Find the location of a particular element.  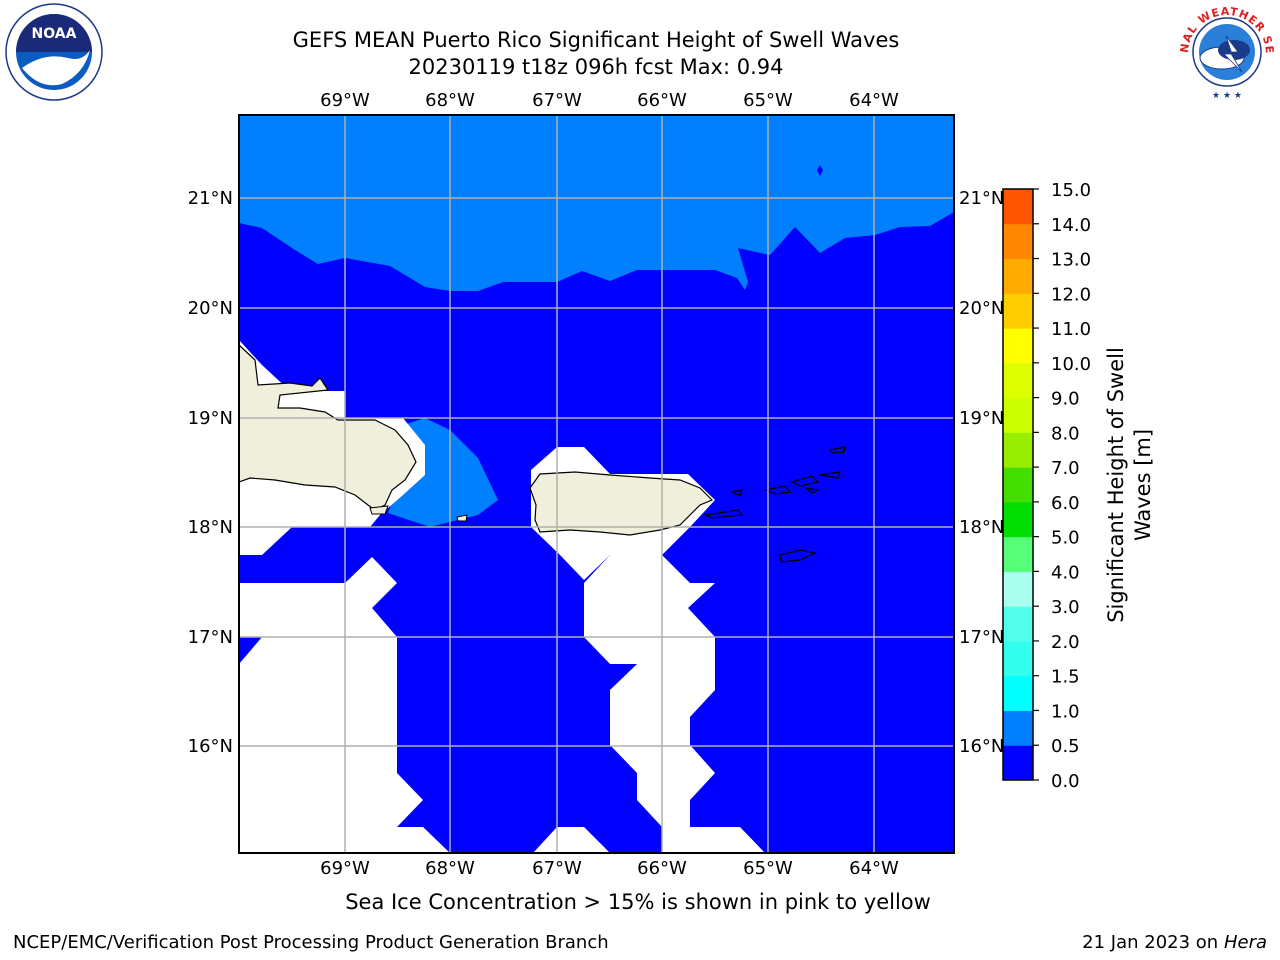

colorbar-tick-label: 0.0 is located at coordinates (1065, 781).